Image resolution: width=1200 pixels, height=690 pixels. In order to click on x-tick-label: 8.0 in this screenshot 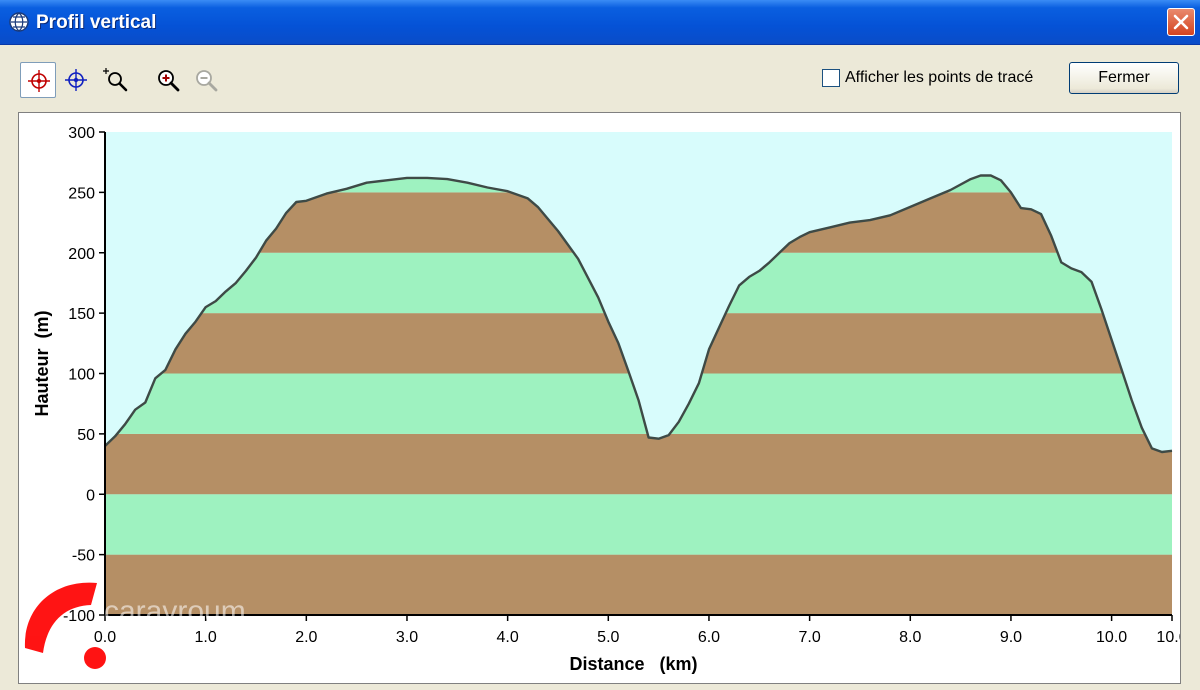, I will do `click(910, 637)`.